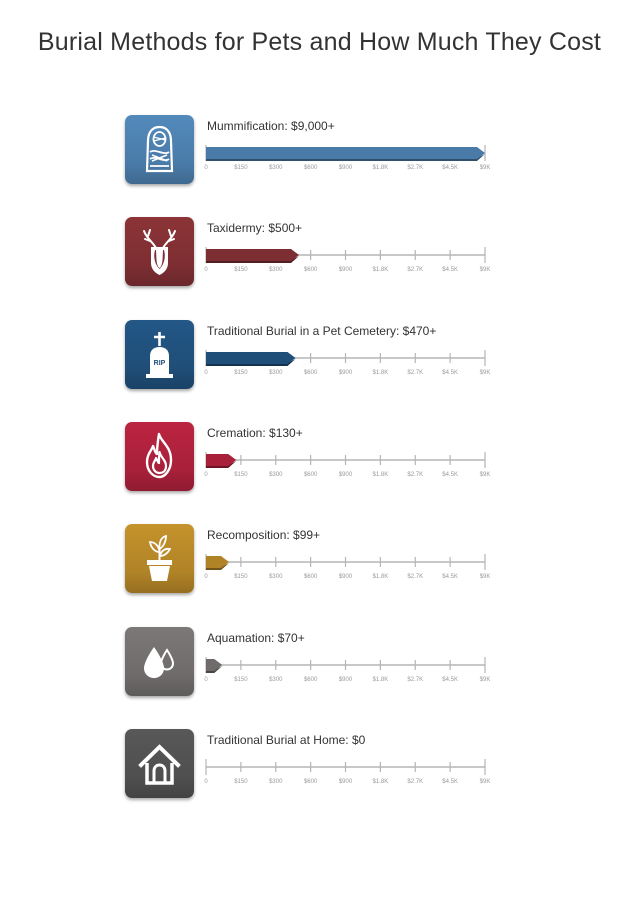 This screenshot has width=639, height=907. What do you see at coordinates (271, 126) in the screenshot?
I see `bar-label: Mummification: $9,000+` at bounding box center [271, 126].